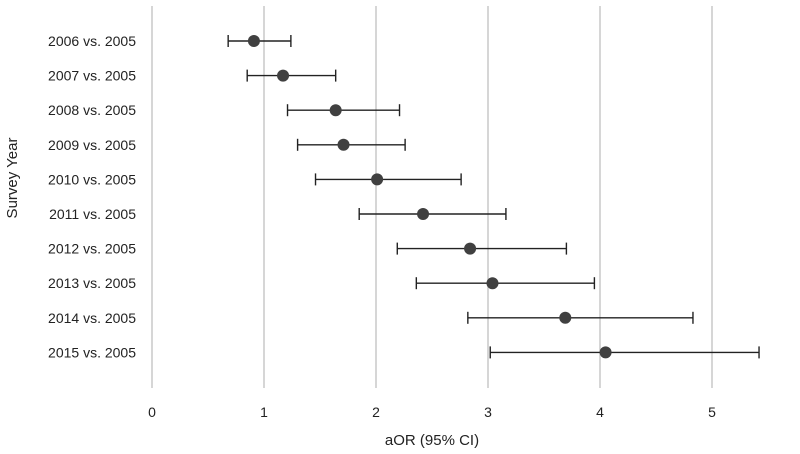 The height and width of the screenshot is (454, 800). Describe the element at coordinates (432, 440) in the screenshot. I see `x-axis-title: aOR (95% CI)` at that location.